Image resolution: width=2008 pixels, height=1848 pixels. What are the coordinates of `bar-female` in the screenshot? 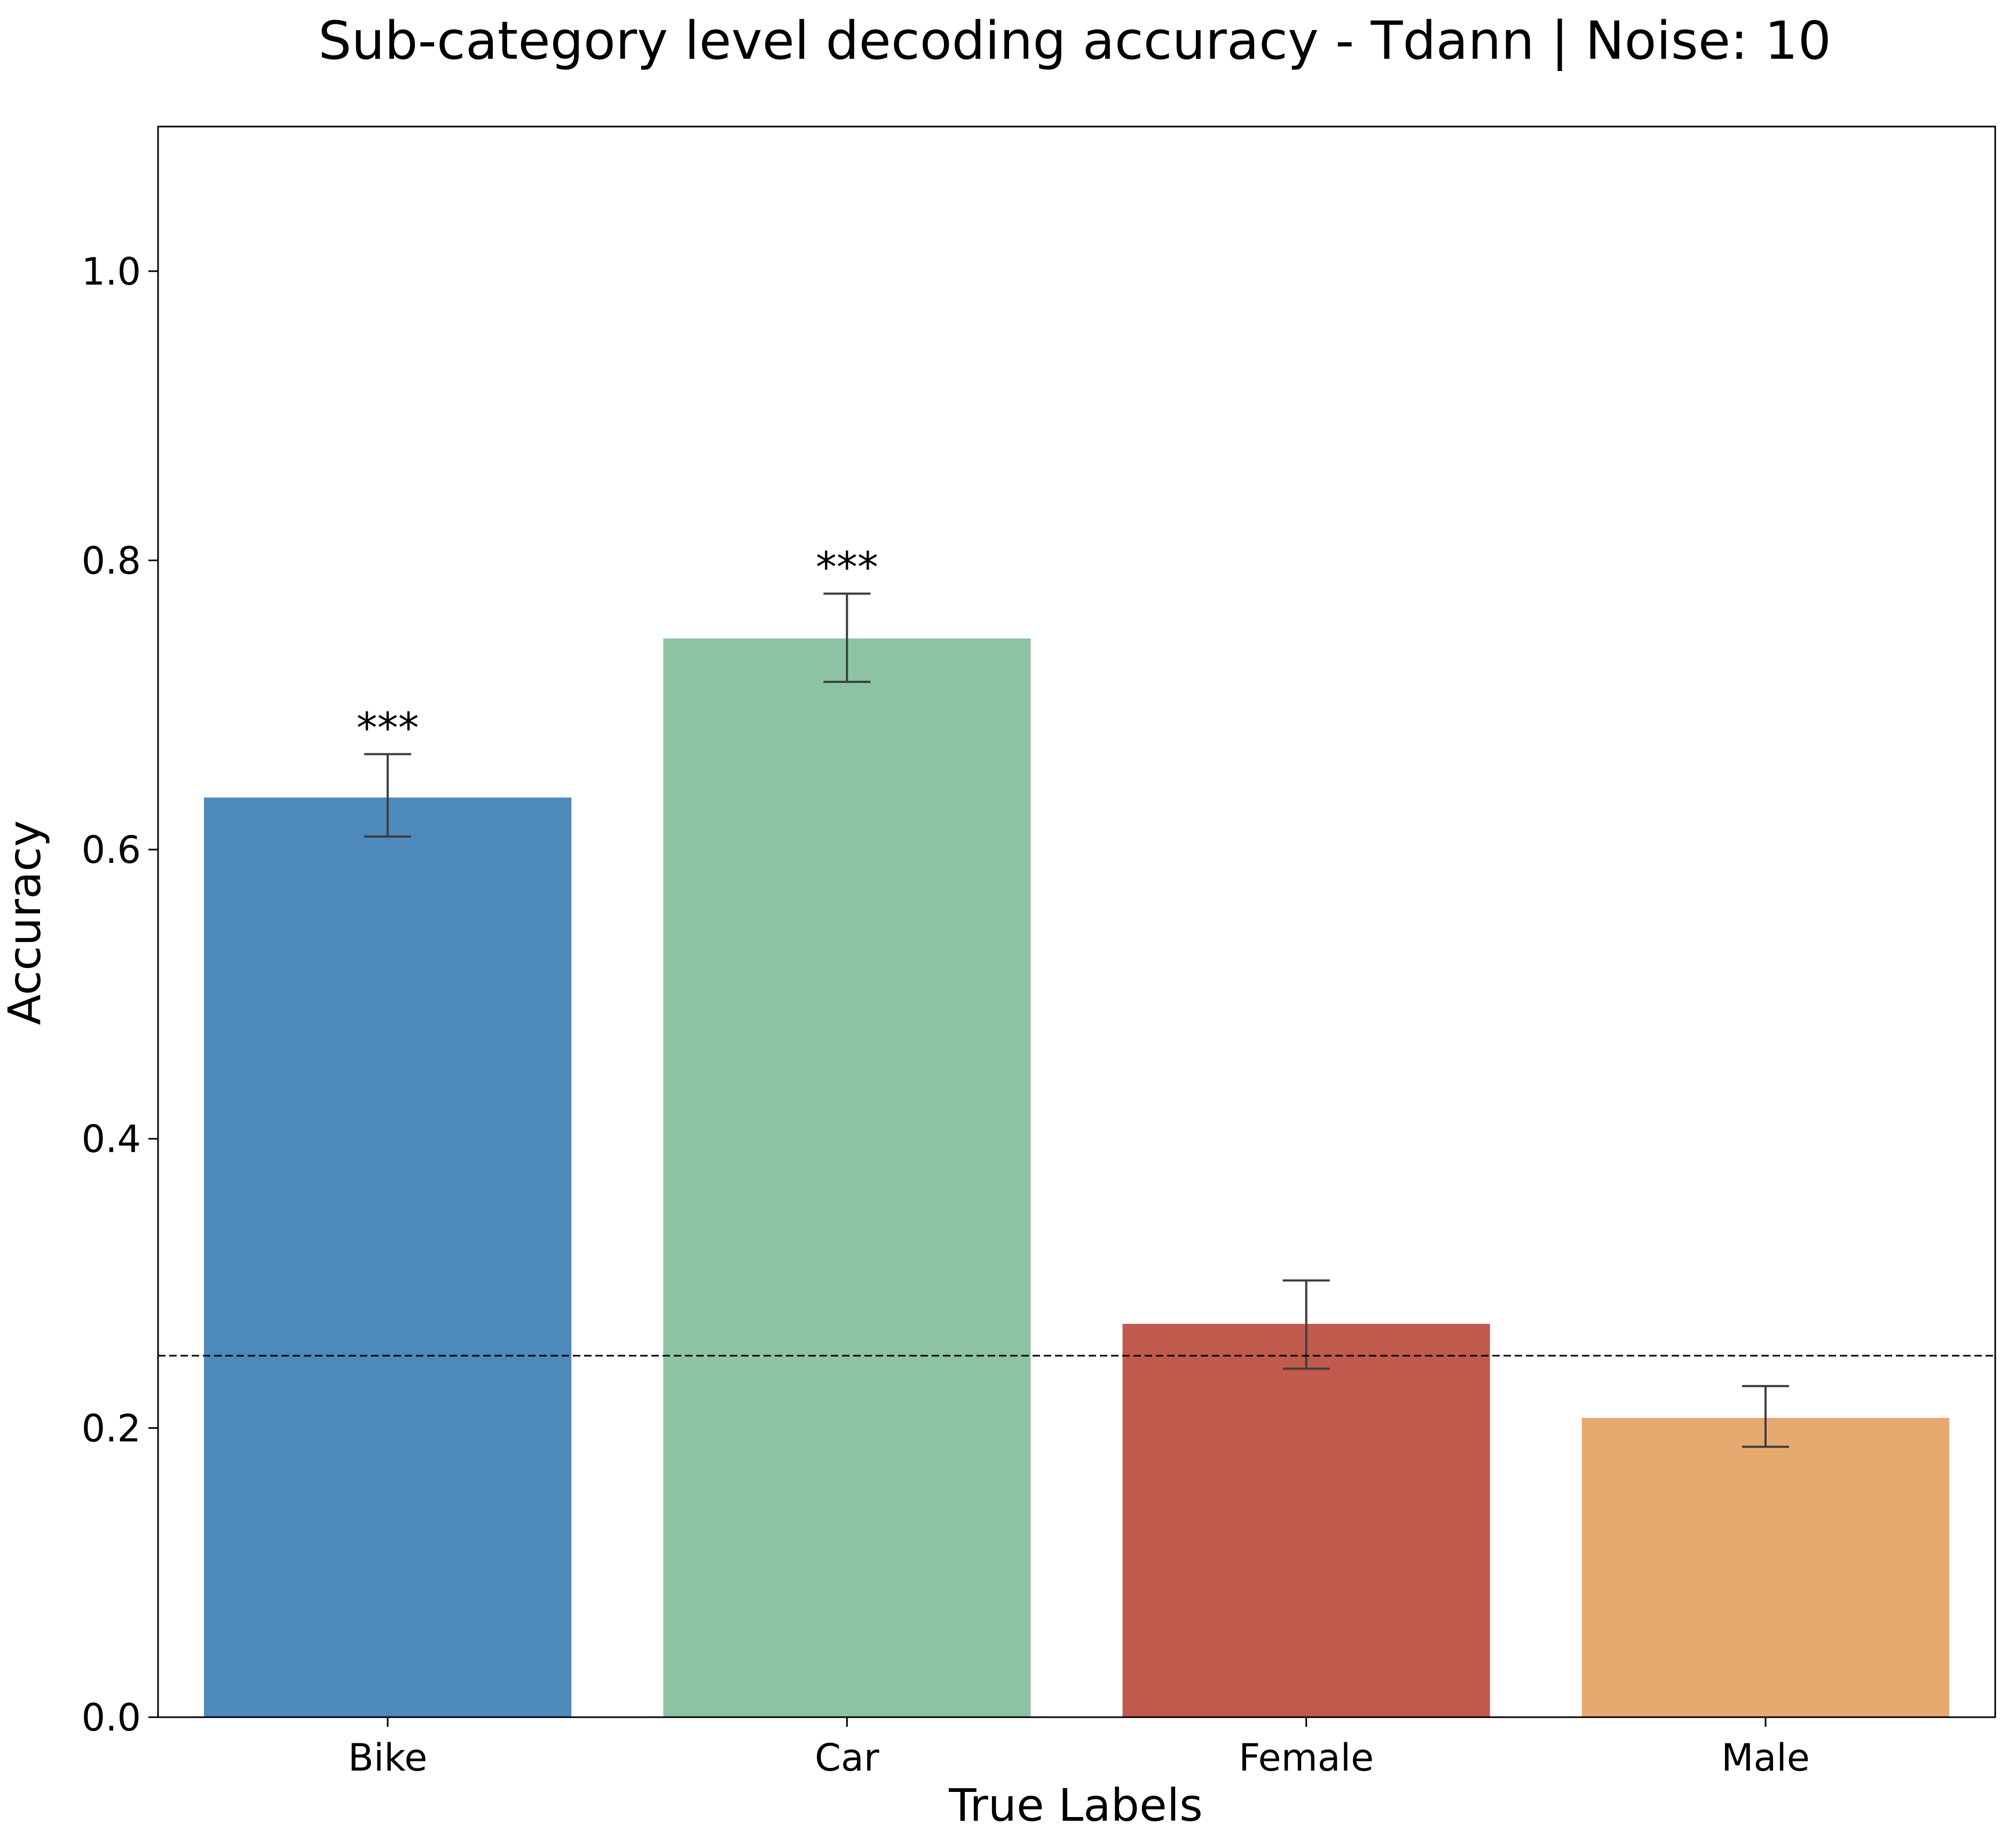 It's located at (1306, 1520).